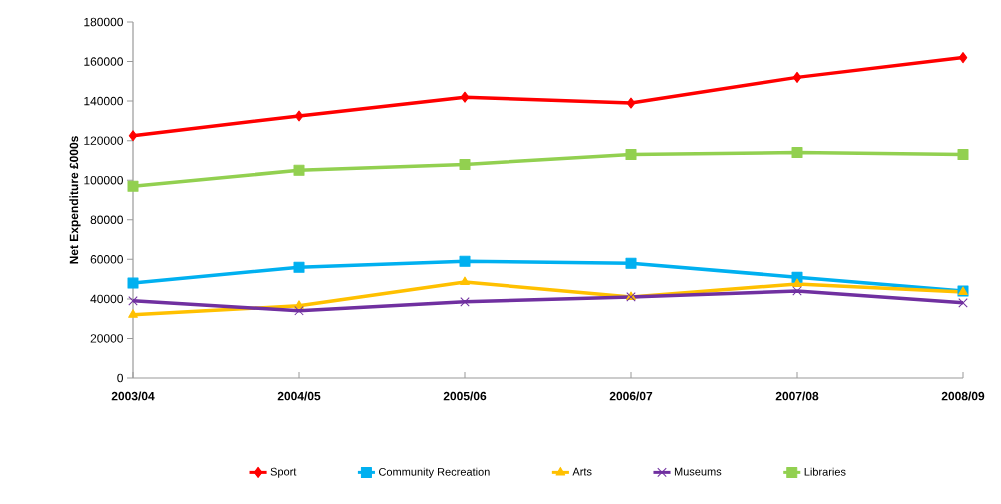 The image size is (1001, 504). What do you see at coordinates (106, 299) in the screenshot?
I see `y-tick-label: 40000` at bounding box center [106, 299].